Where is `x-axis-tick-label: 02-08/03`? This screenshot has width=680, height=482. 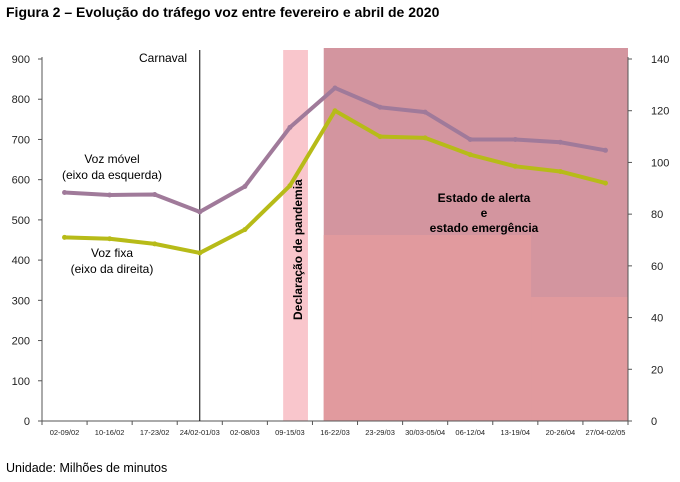 x-axis-tick-label: 02-08/03 is located at coordinates (245, 432).